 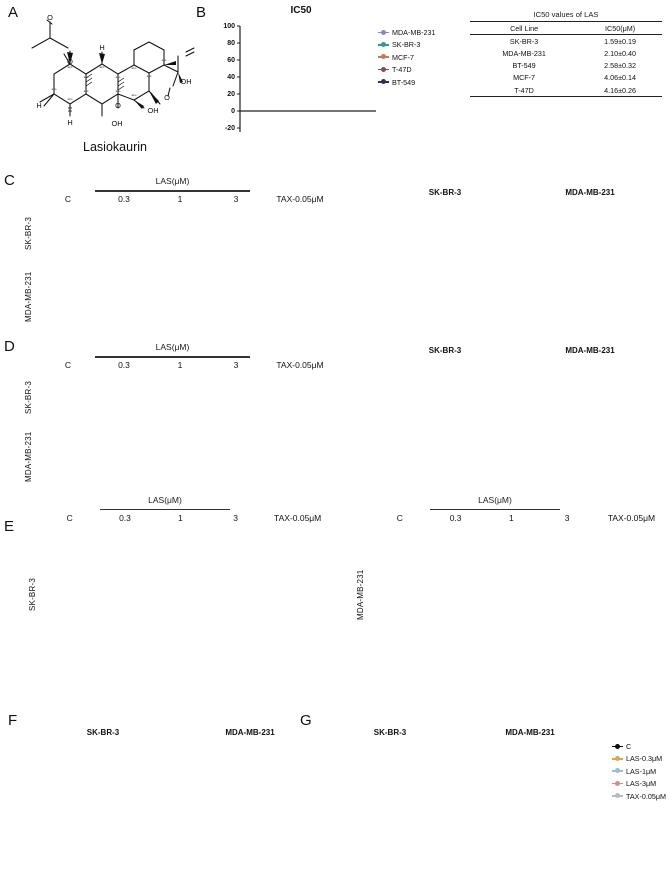 What do you see at coordinates (445, 192) in the screenshot?
I see `panel-c-chart1-title: SK-BR-3` at bounding box center [445, 192].